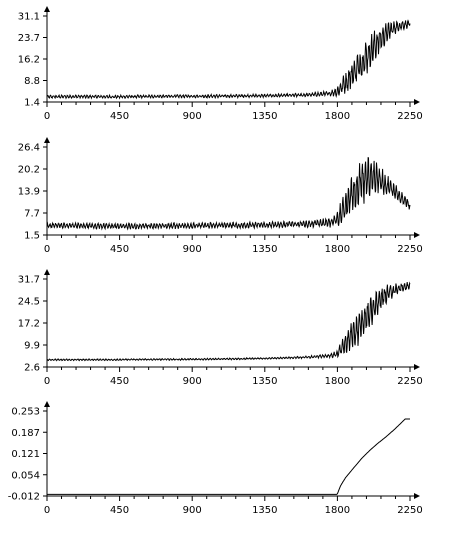  Describe the element at coordinates (29, 60) in the screenshot. I see `y-tick-label: 16.2` at that location.